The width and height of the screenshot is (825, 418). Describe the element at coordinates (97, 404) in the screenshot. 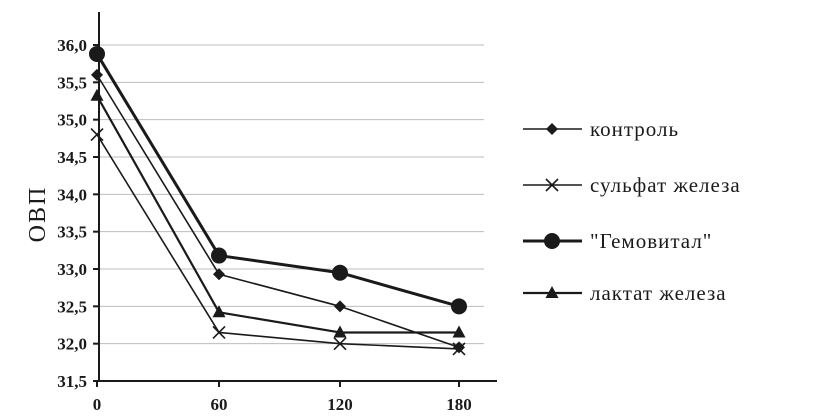

I see `x-tick-label: 0` at that location.